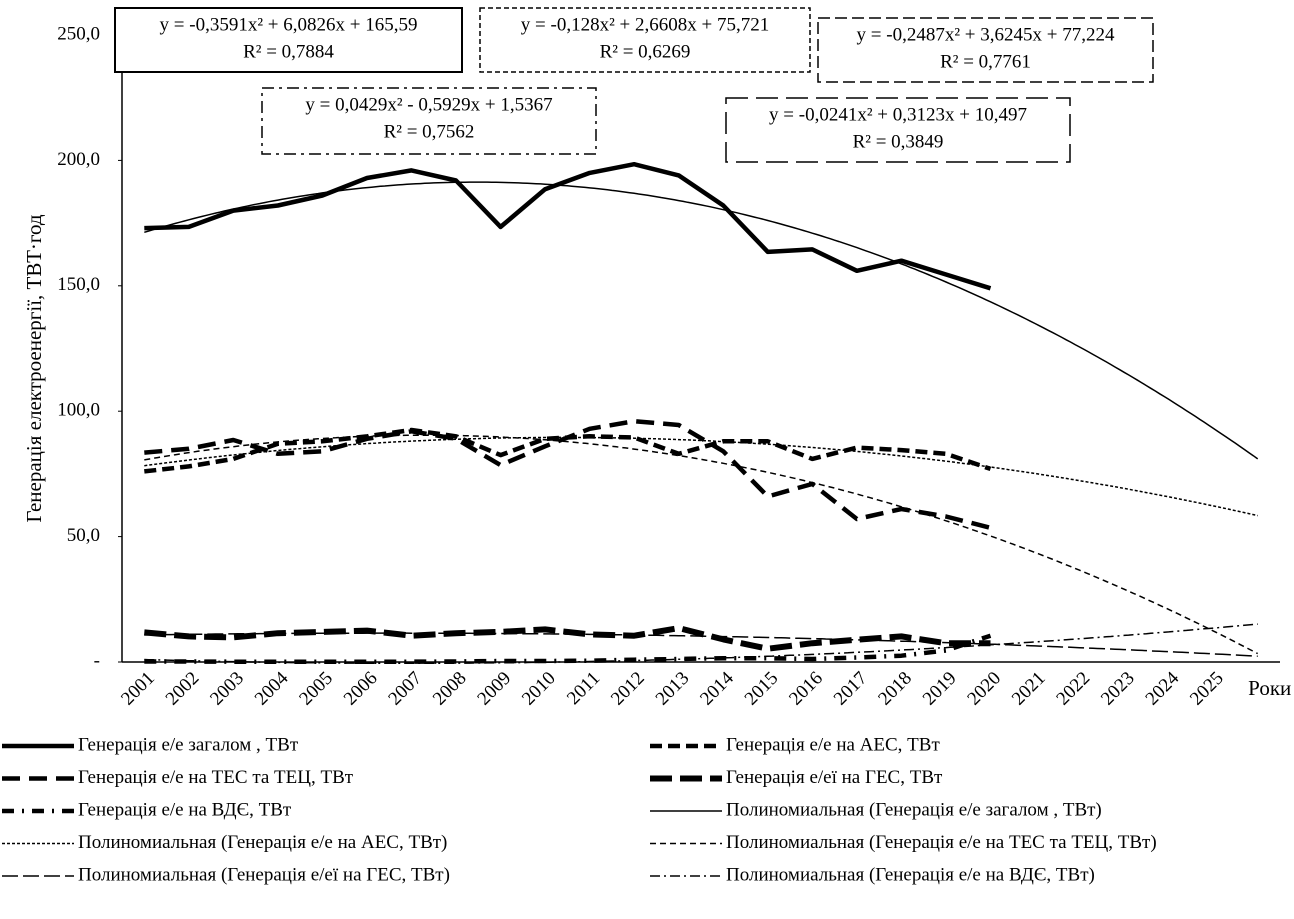 Image resolution: width=1294 pixels, height=919 pixels. What do you see at coordinates (289, 24) in the screenshot?
I see `trend-equation: y = -0,3591x² + 6,0826x + 165,59` at bounding box center [289, 24].